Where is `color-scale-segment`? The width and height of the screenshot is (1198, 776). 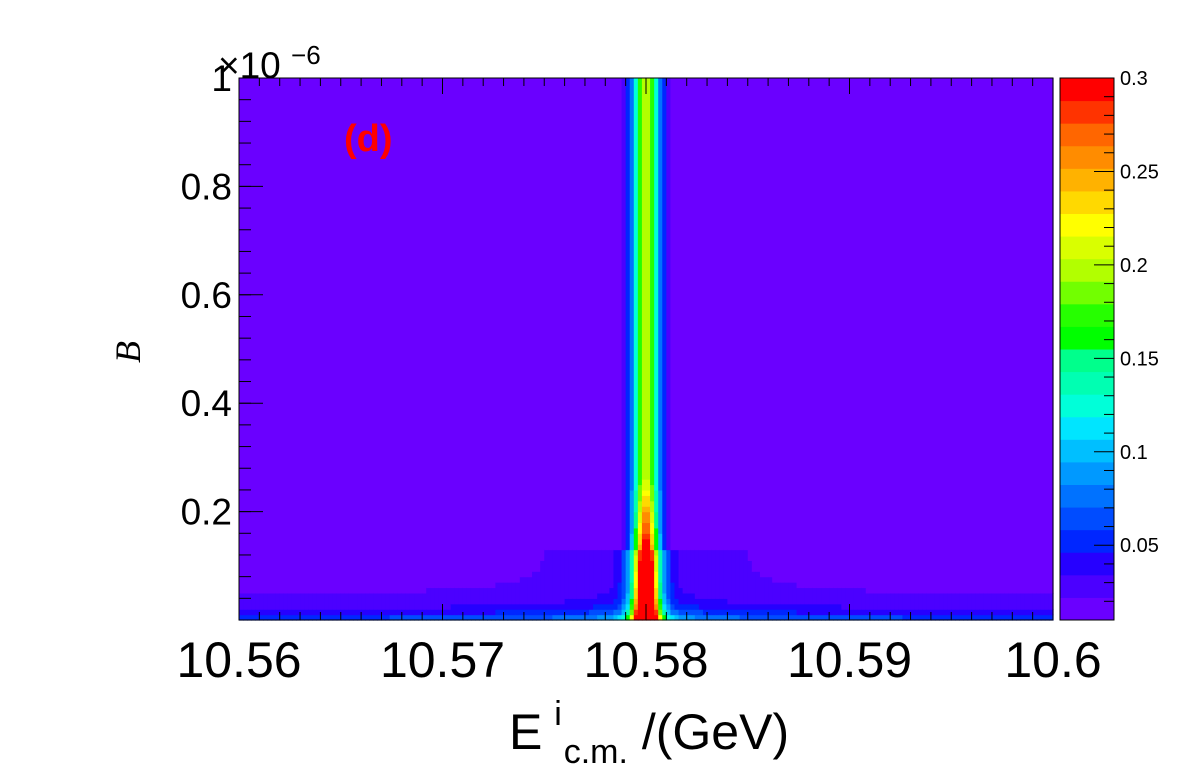 color-scale-segment is located at coordinates (1087, 451).